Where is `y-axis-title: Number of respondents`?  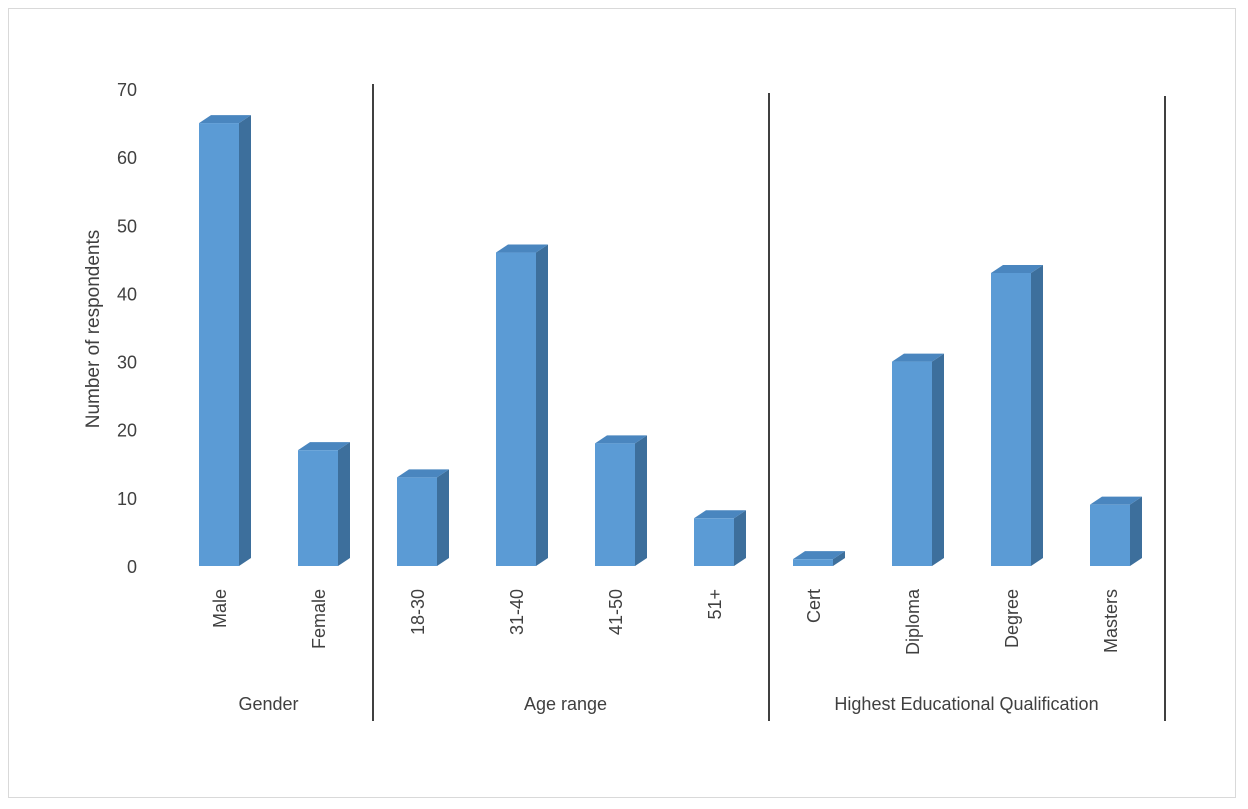
y-axis-title: Number of respondents is located at coordinates (93, 329).